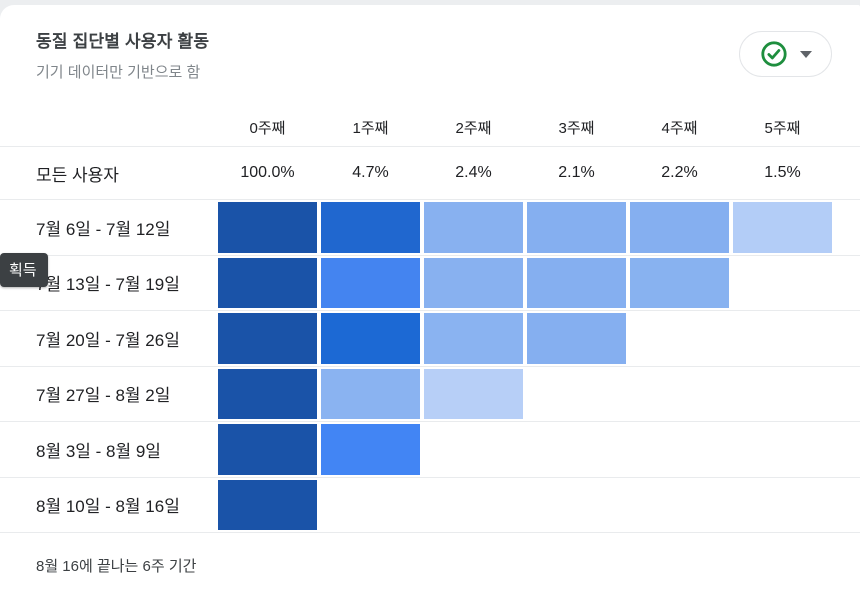 The image size is (860, 606). Describe the element at coordinates (77, 175) in the screenshot. I see `all-users-label: 모든 사용자` at that location.